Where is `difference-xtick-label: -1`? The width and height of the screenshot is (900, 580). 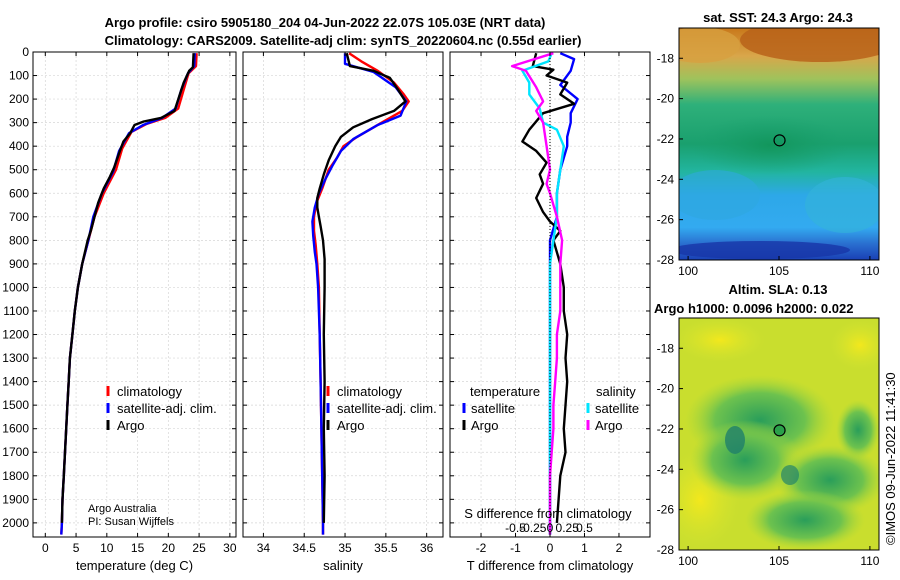
difference-xtick-label: -1 is located at coordinates (515, 548).